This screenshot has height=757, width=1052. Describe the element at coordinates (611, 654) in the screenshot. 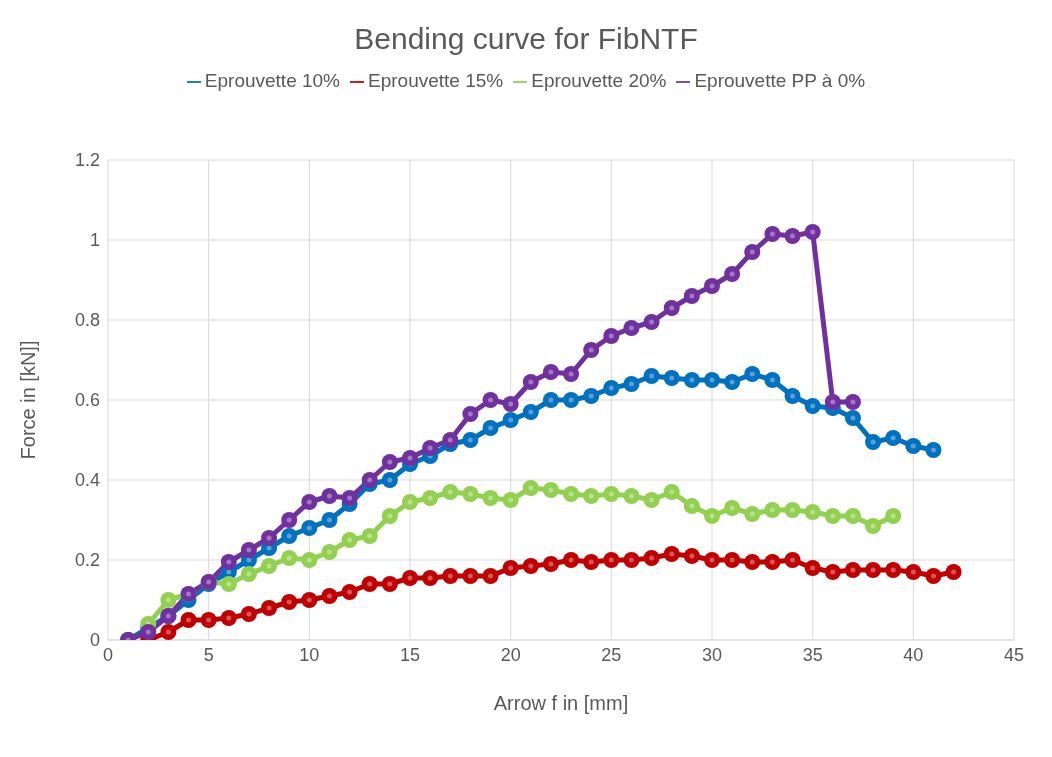

I see `x-tick-label: 25` at that location.